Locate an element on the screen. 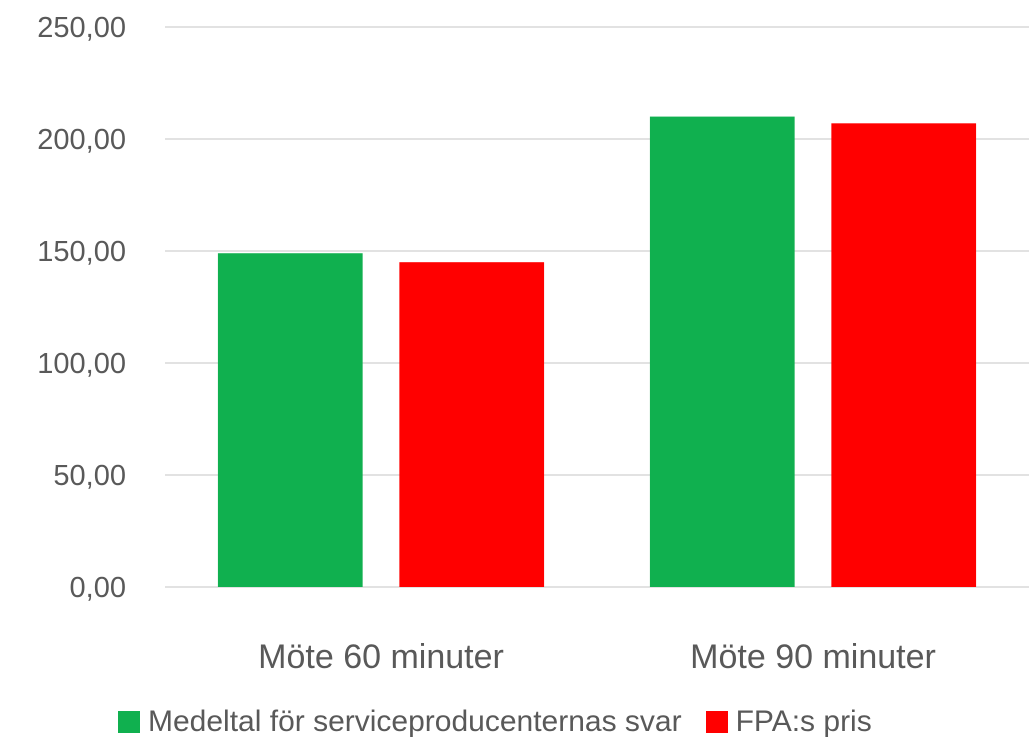 This screenshot has width=1029, height=742. y-tick-label: 150,00 is located at coordinates (81, 252).